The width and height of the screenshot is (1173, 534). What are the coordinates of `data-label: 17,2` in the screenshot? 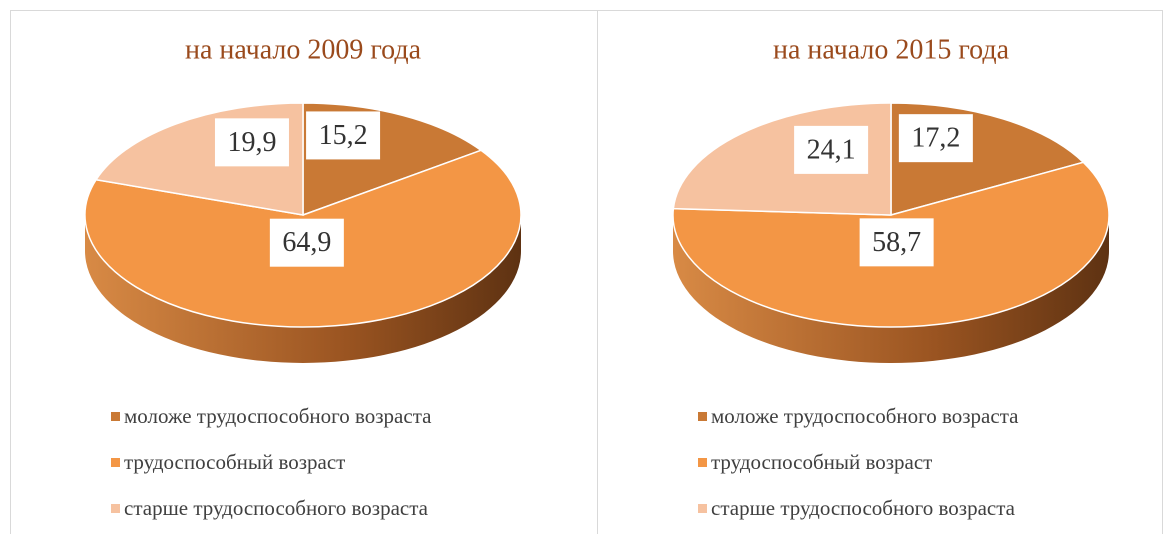 It's located at (935, 138).